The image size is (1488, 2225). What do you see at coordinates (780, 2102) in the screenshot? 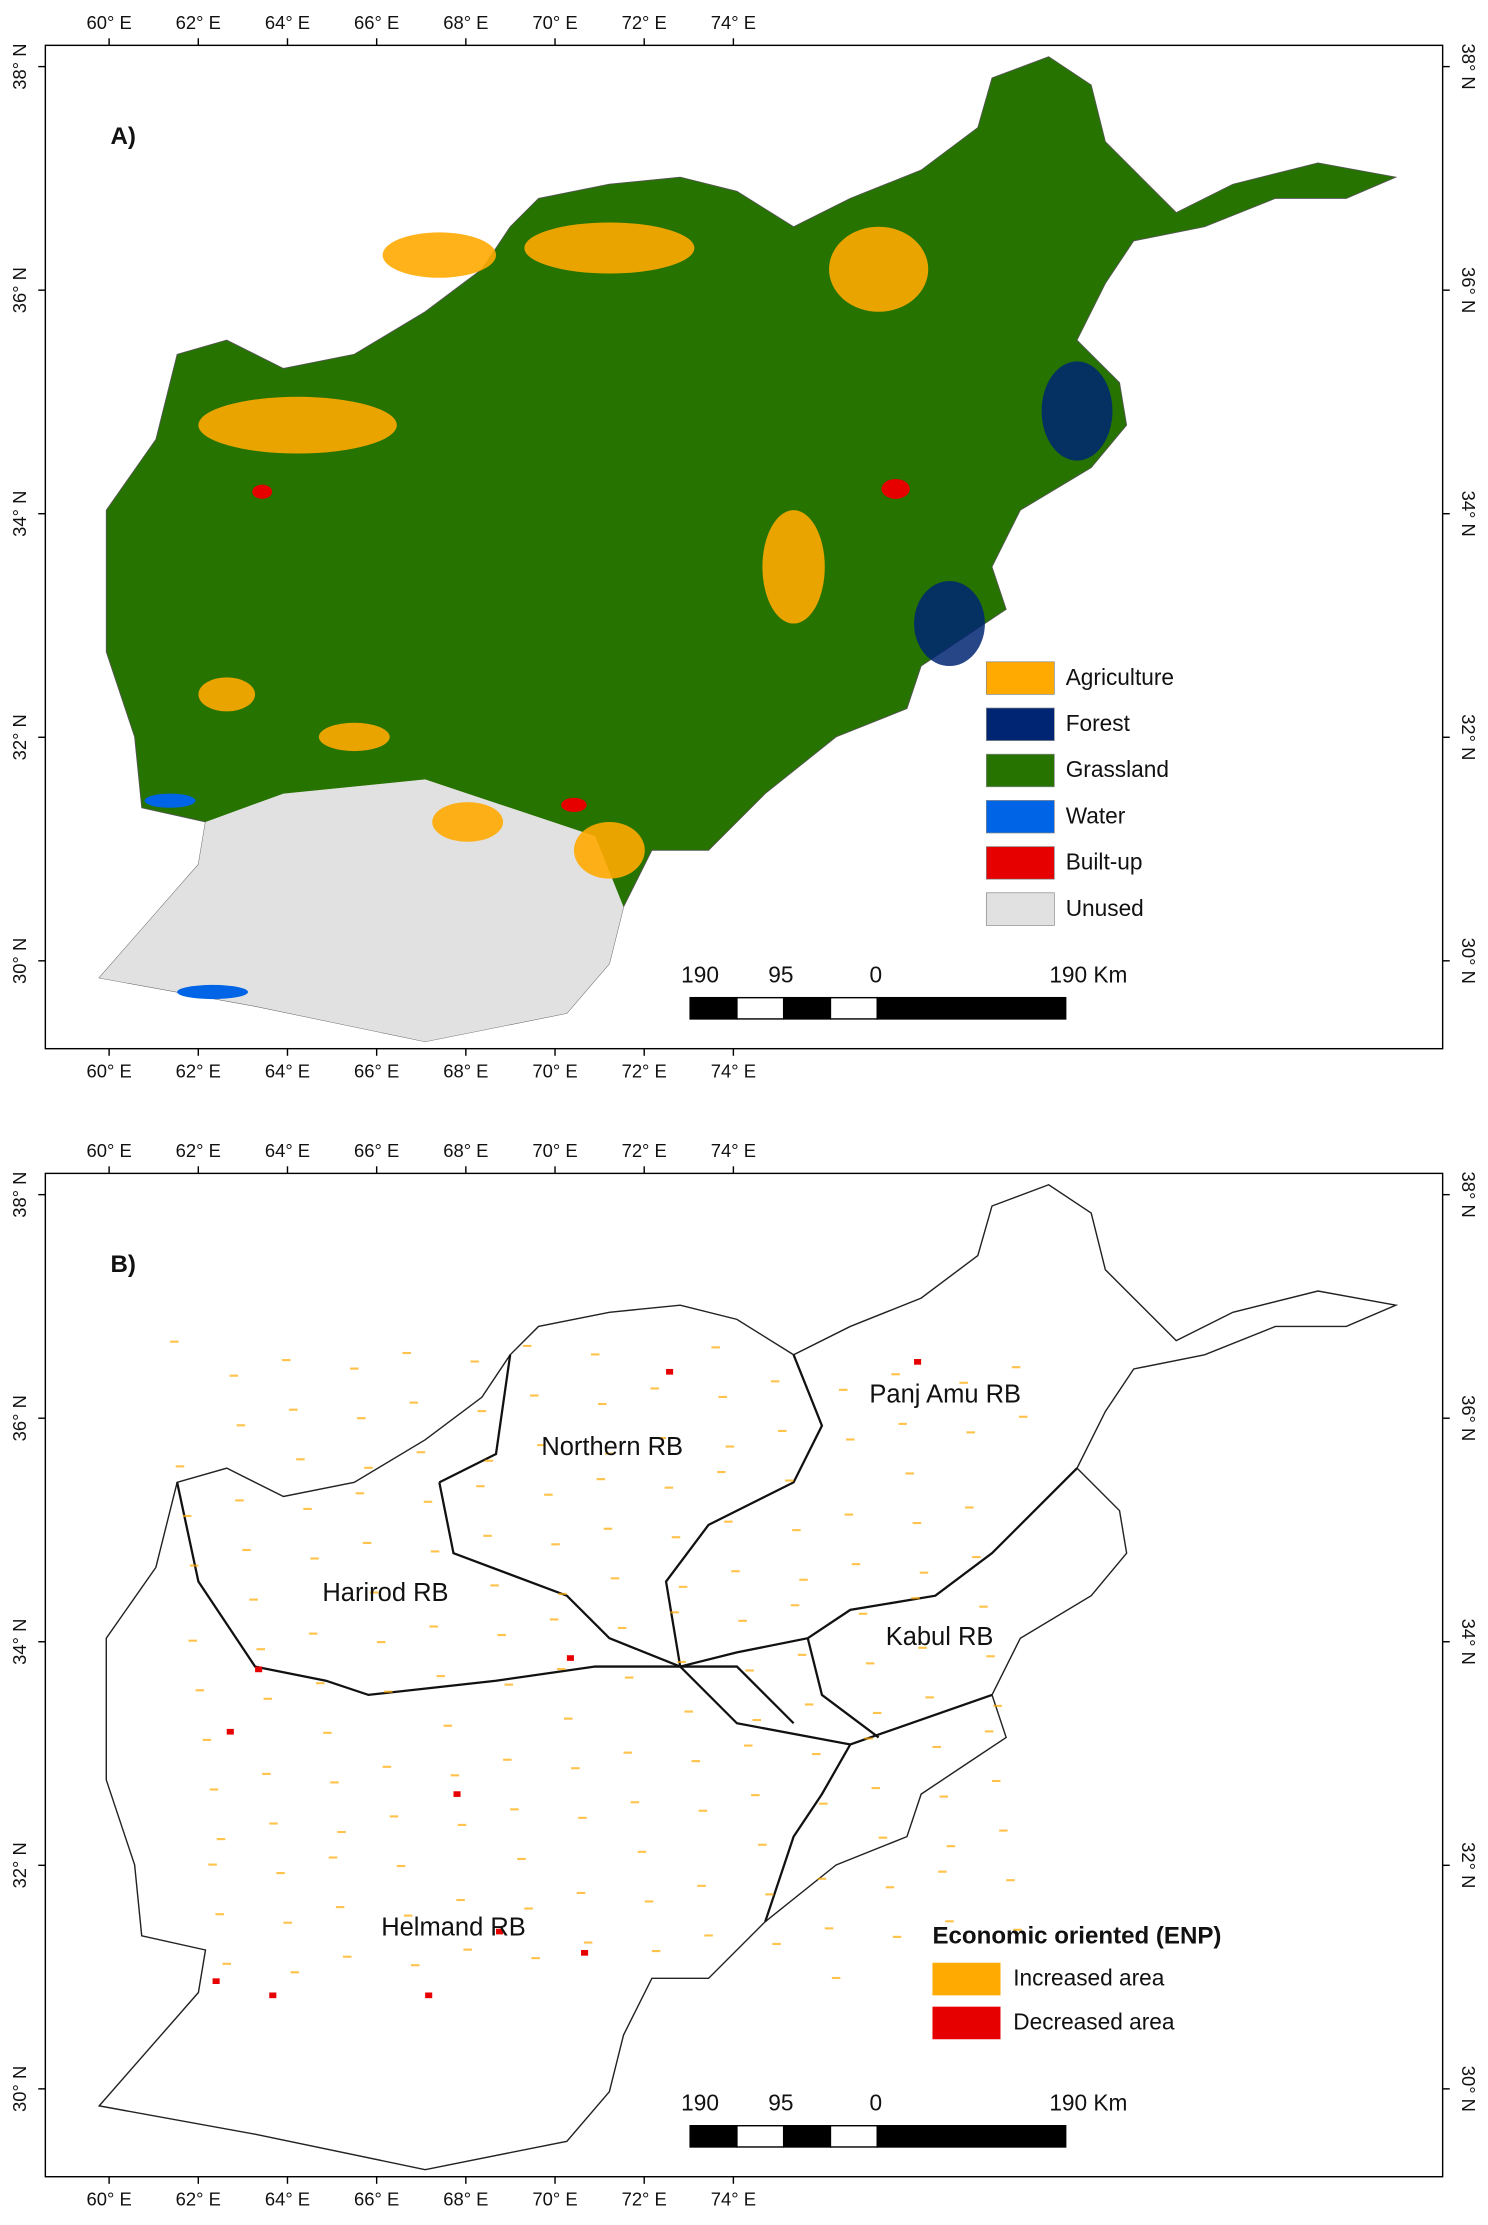
I see `scale-bar-label: 95` at bounding box center [780, 2102].